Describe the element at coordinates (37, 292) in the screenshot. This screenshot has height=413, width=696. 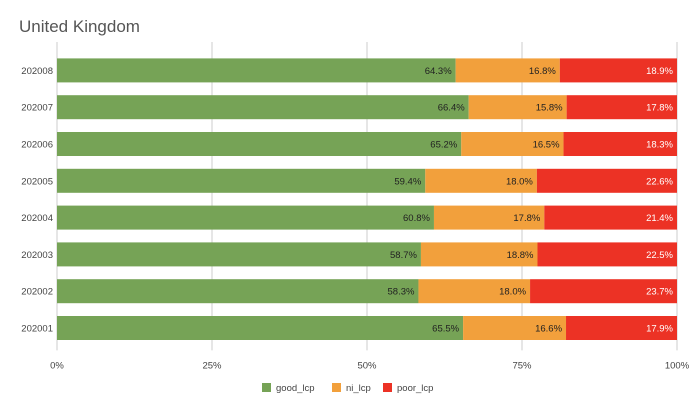
I see `y-tick-label: 202002` at that location.